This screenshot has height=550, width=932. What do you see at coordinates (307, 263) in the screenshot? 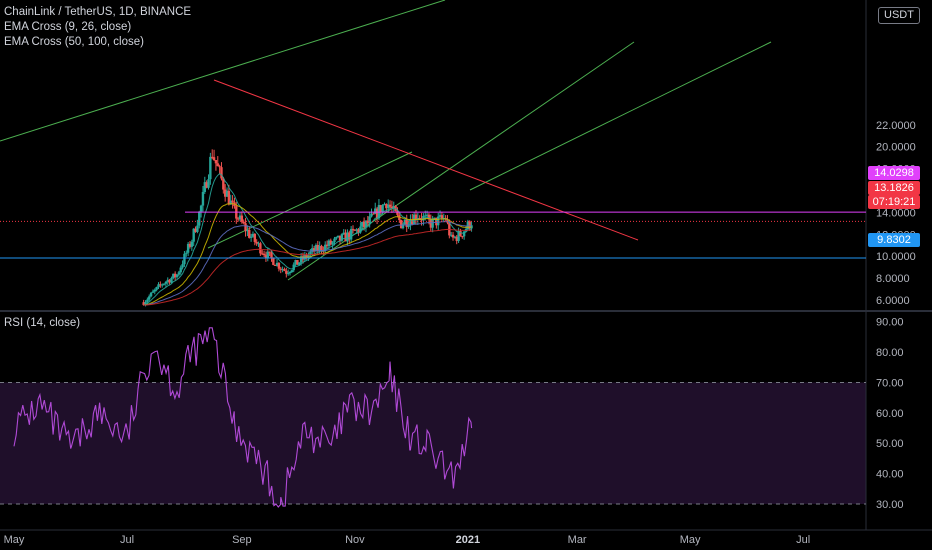
I see `ema-50-line` at bounding box center [307, 263].